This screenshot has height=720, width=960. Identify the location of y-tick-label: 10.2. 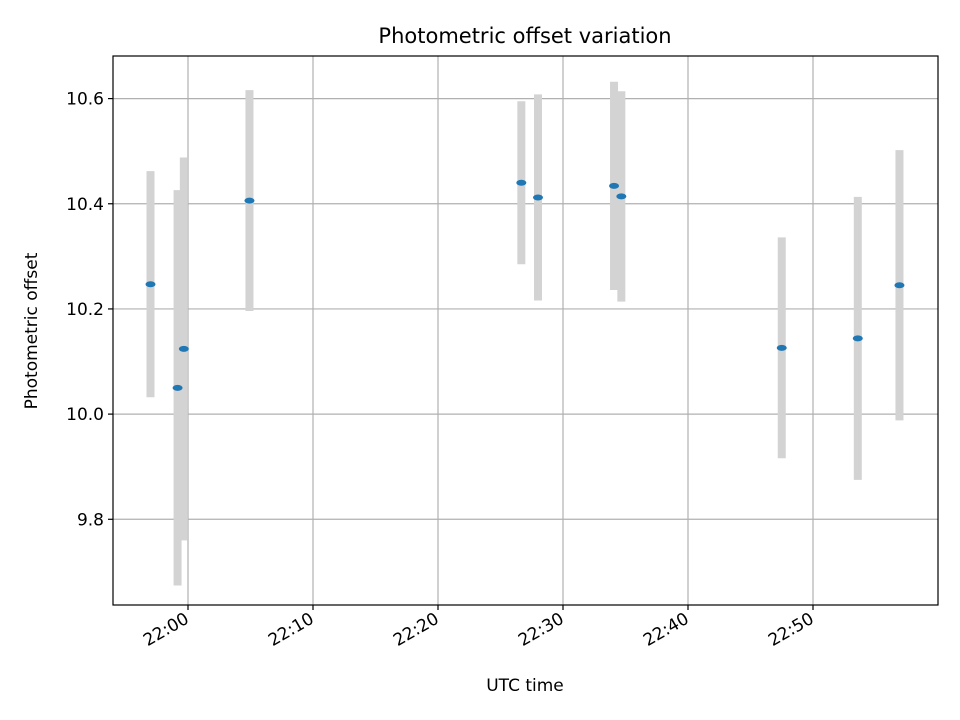
(85, 310).